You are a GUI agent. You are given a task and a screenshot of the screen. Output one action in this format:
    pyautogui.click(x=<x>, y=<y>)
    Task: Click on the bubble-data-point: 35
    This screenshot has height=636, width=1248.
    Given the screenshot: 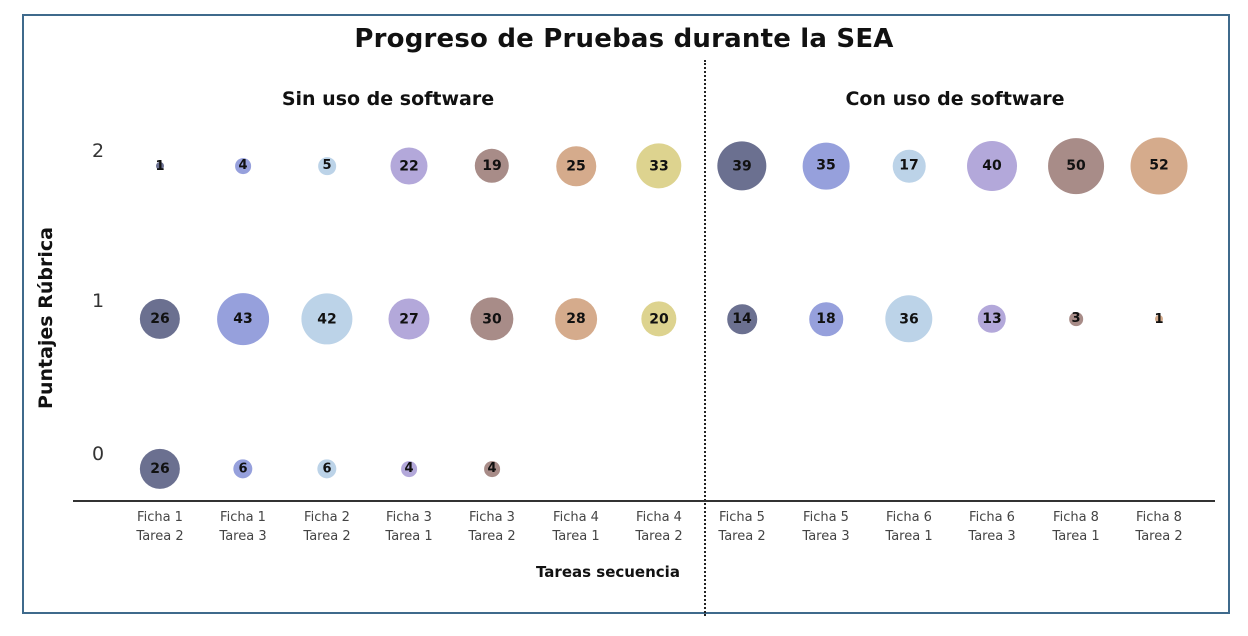 What is the action you would take?
    pyautogui.click(x=826, y=166)
    